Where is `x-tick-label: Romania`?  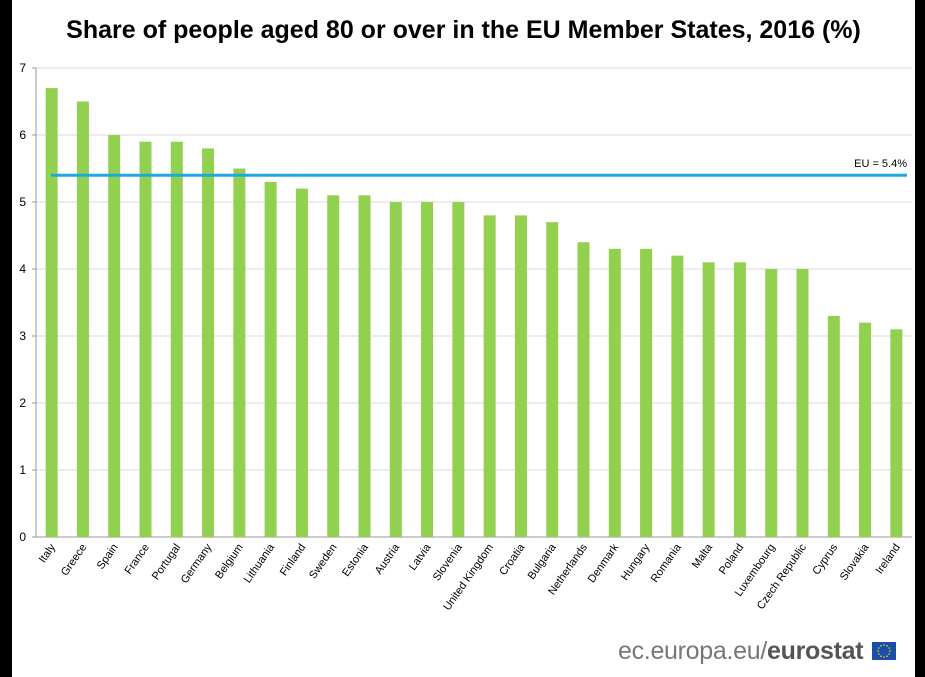 x-tick-label: Romania is located at coordinates (667, 563).